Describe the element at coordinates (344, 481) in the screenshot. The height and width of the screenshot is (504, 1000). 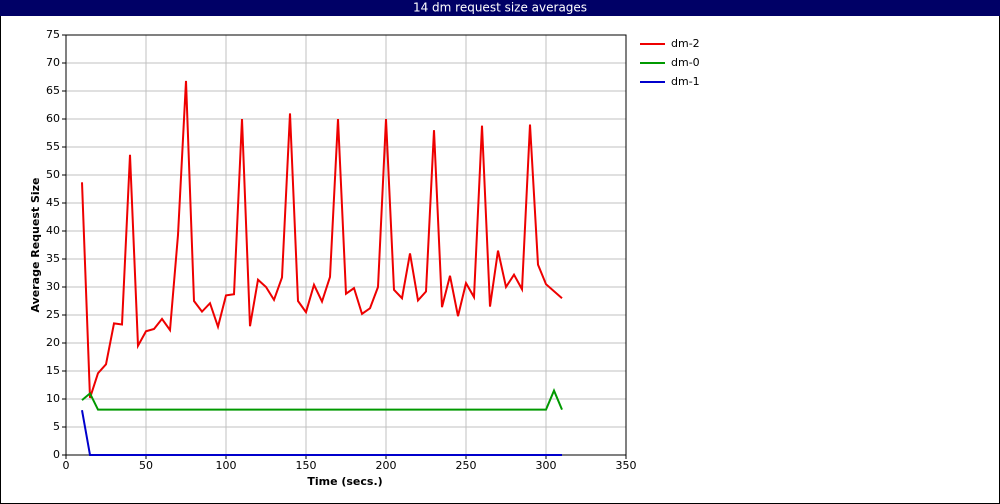
I see `x-axis-label: Time (secs.)` at that location.